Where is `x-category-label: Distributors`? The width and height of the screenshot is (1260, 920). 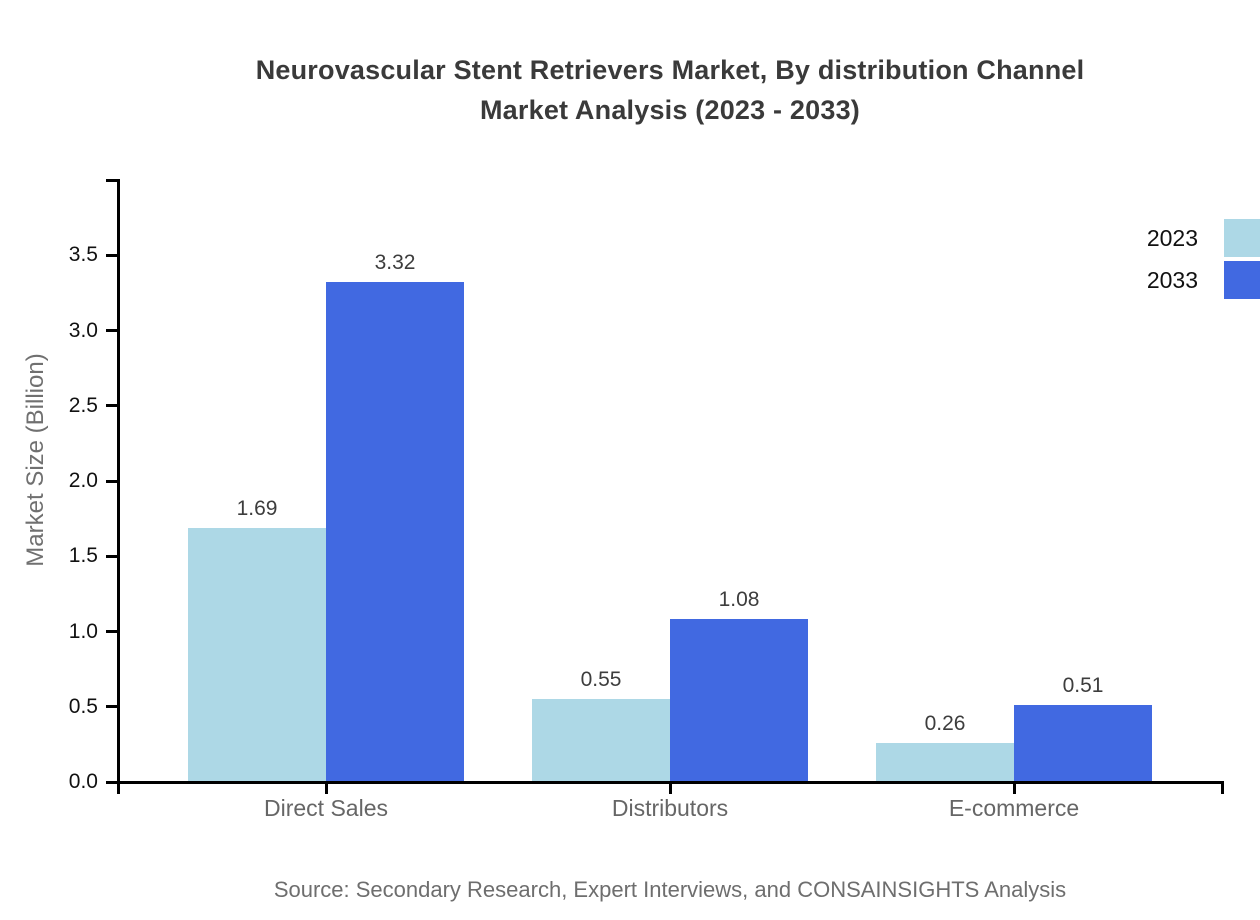 x-category-label: Distributors is located at coordinates (670, 808).